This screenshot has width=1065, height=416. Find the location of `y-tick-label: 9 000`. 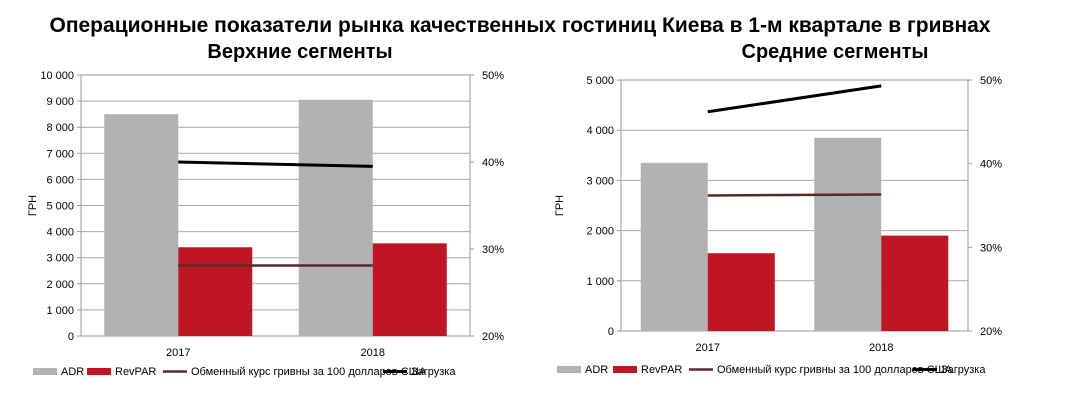

y-tick-label: 9 000 is located at coordinates (60, 102).